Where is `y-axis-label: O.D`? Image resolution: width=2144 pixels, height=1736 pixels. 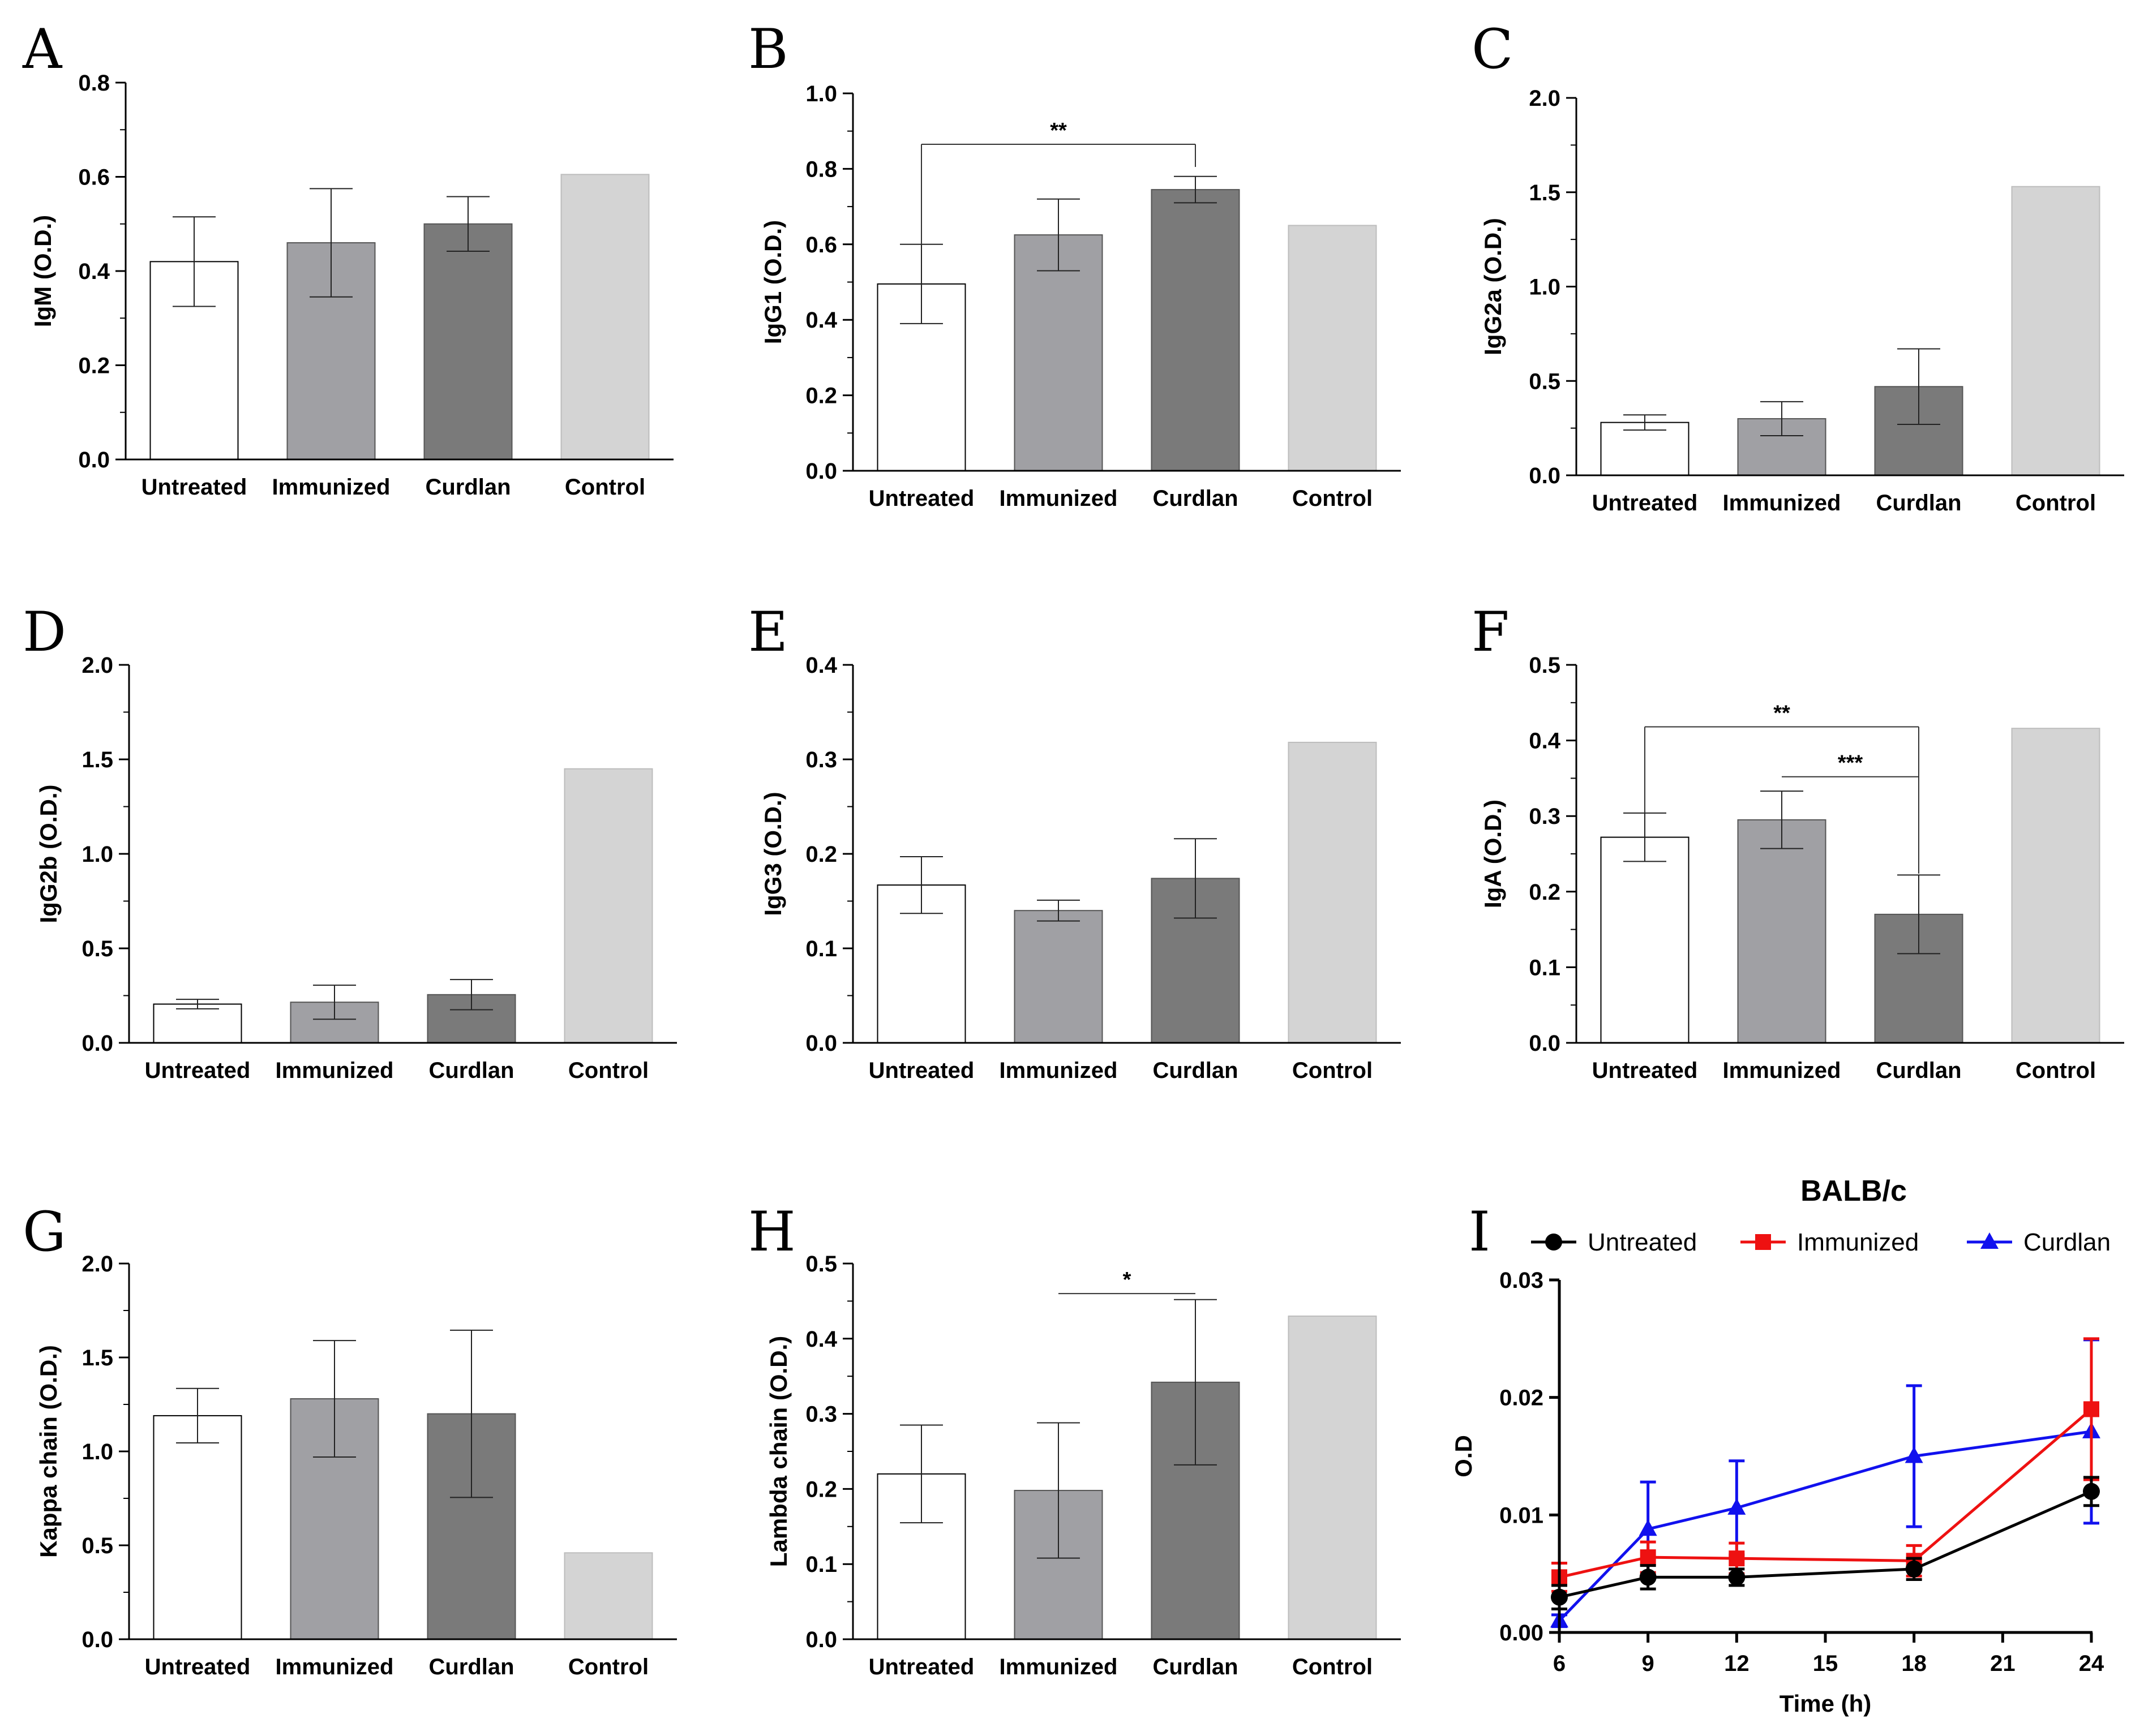 y-axis-label: O.D is located at coordinates (1463, 1456).